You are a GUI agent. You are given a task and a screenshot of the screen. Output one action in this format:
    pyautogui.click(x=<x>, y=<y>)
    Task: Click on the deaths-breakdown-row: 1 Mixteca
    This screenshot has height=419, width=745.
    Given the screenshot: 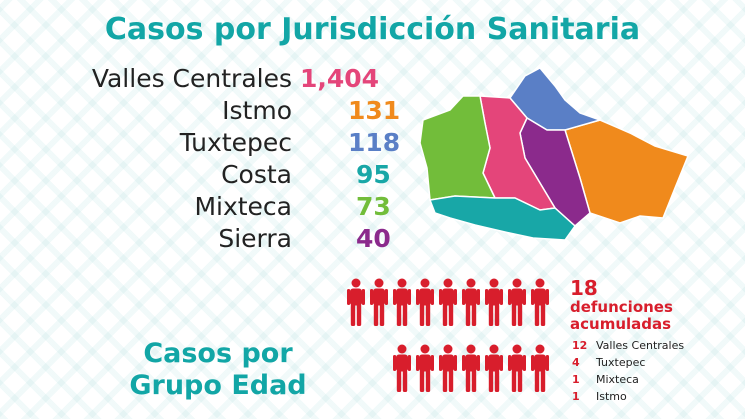 What is the action you would take?
    pyautogui.click(x=605, y=379)
    